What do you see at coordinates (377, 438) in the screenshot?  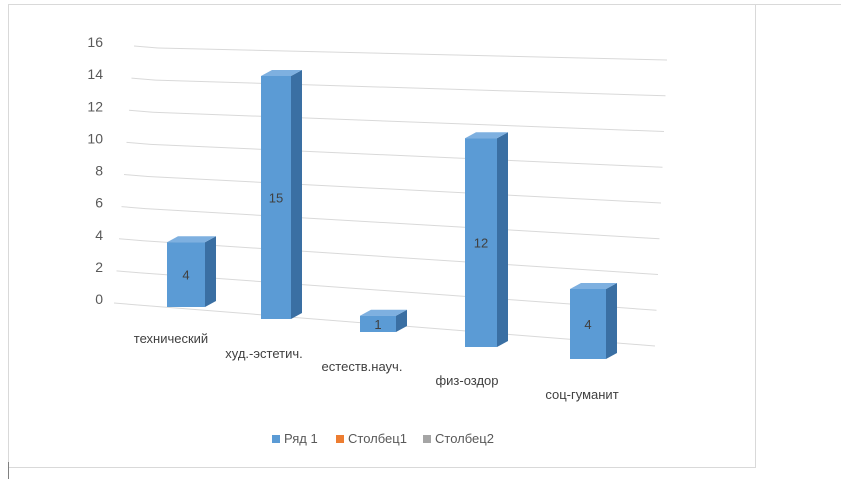 I see `legend-label: Столбец1` at bounding box center [377, 438].